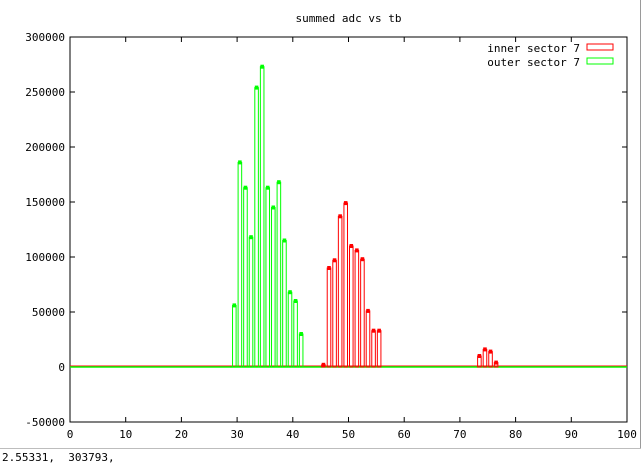 The height and width of the screenshot is (466, 641). I want to click on x-tick-label: 10, so click(125, 434).